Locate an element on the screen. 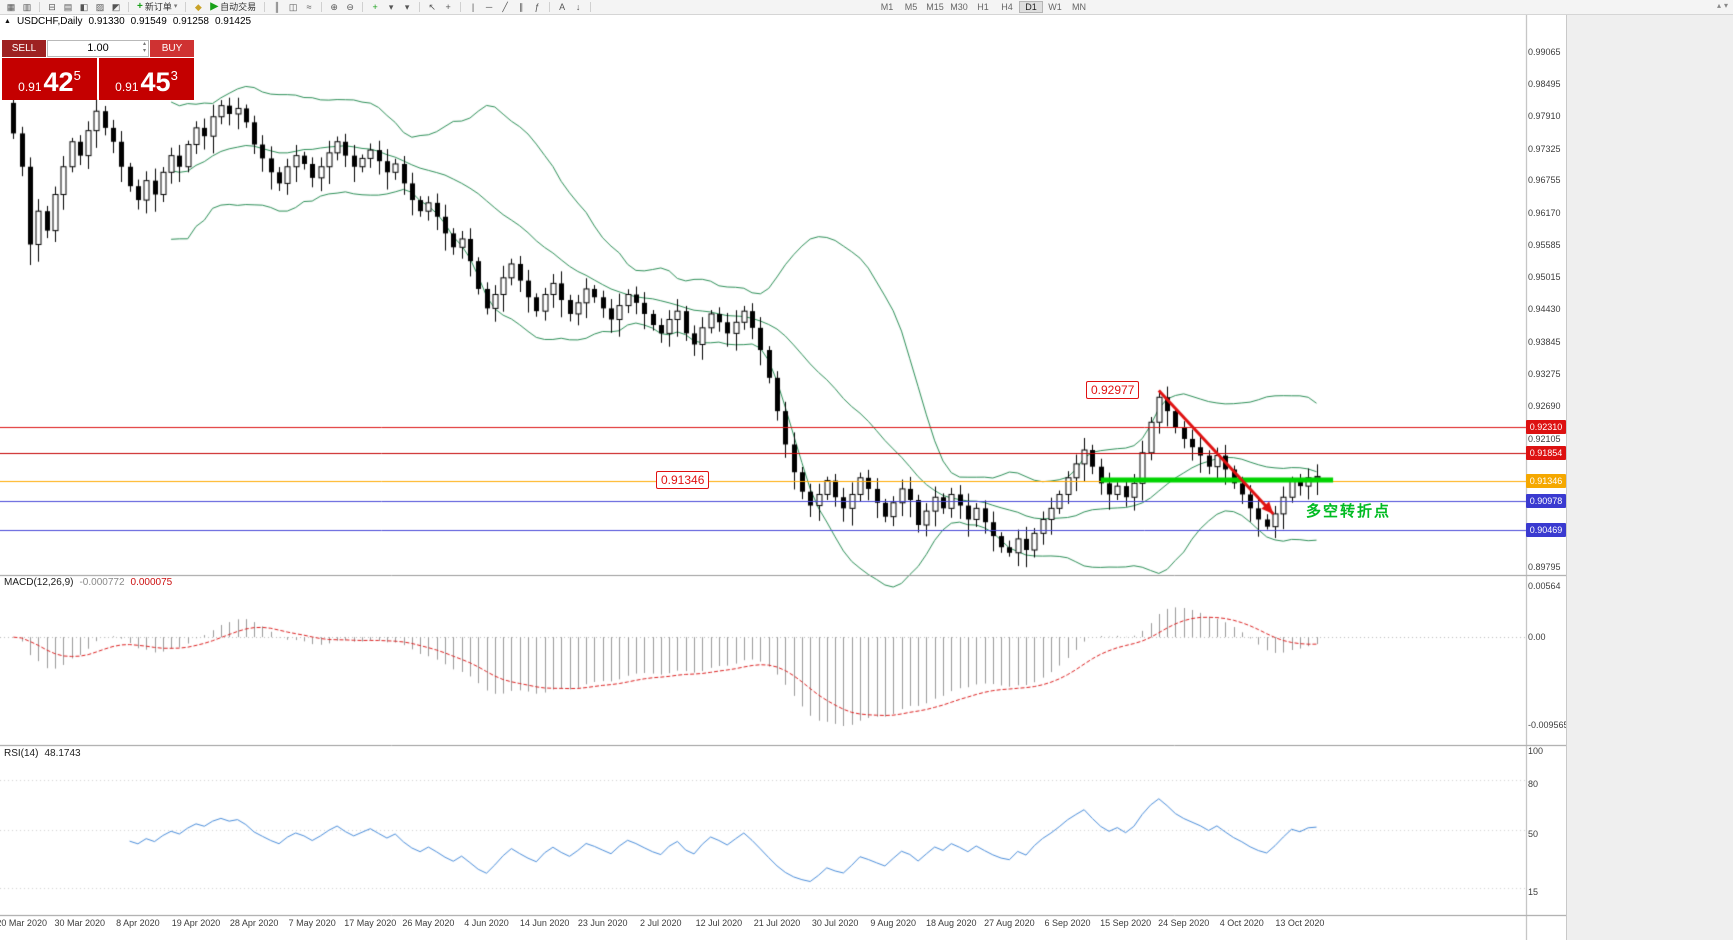 The height and width of the screenshot is (940, 1733). buy-price-base: 0.91 is located at coordinates (127, 87).